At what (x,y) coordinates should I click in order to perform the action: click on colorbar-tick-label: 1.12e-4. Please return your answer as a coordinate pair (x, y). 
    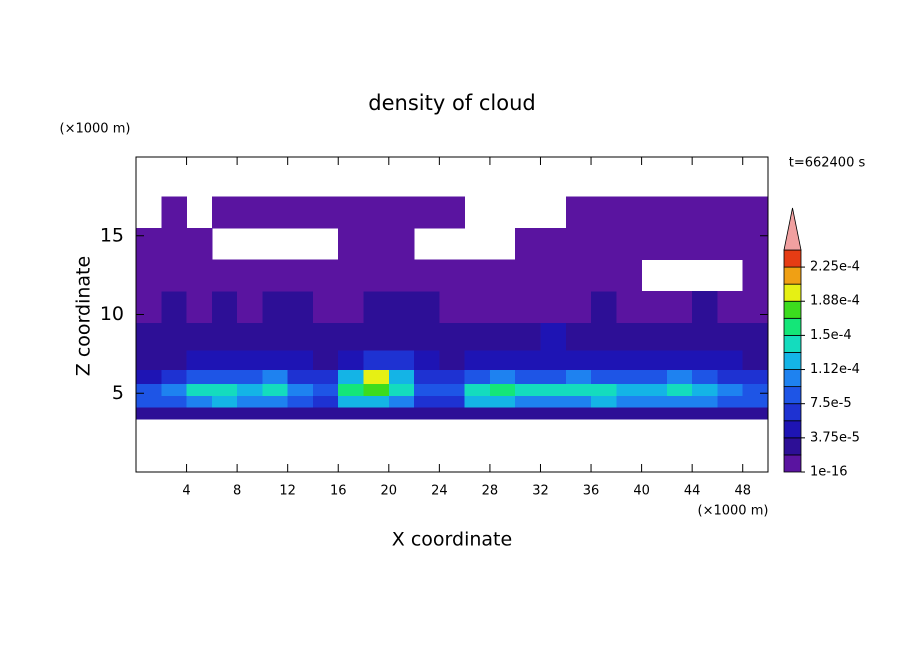
    Looking at the image, I should click on (835, 369).